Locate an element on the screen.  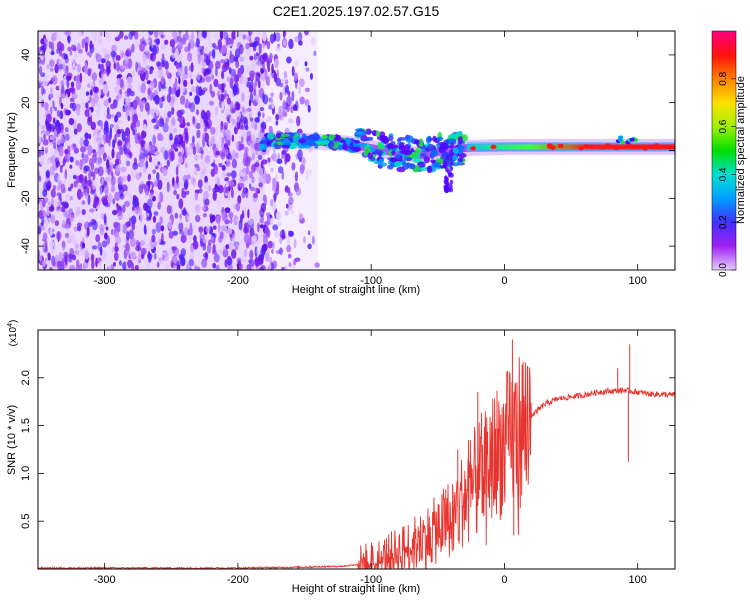
colorbar-tick-label: 0.4 is located at coordinates (723, 174).